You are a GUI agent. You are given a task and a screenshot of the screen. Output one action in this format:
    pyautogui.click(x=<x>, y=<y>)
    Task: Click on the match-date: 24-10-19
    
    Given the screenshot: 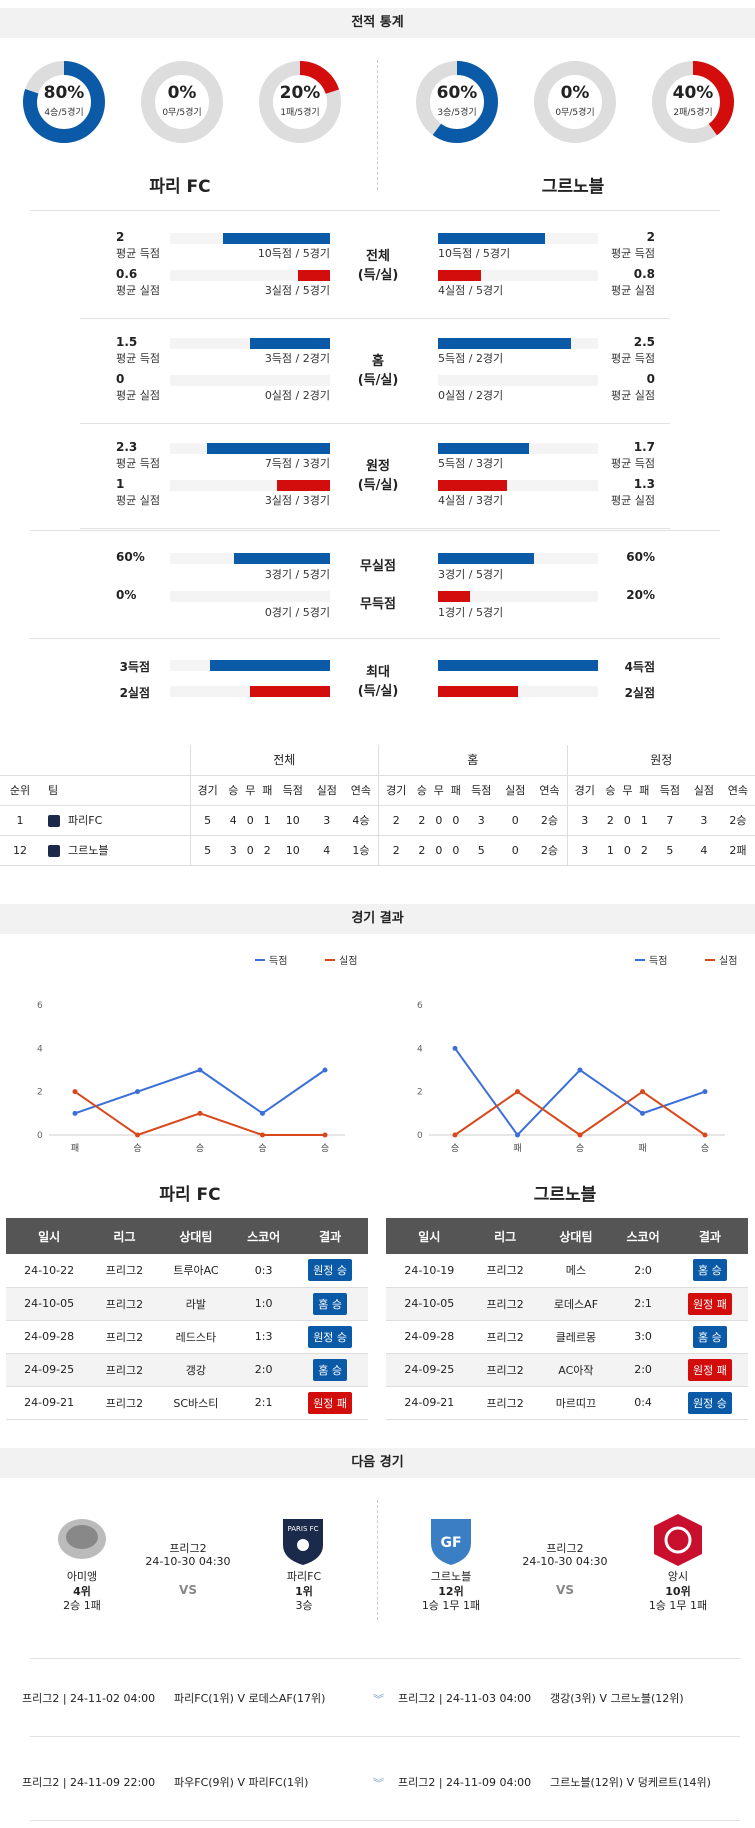 What is the action you would take?
    pyautogui.click(x=429, y=1271)
    